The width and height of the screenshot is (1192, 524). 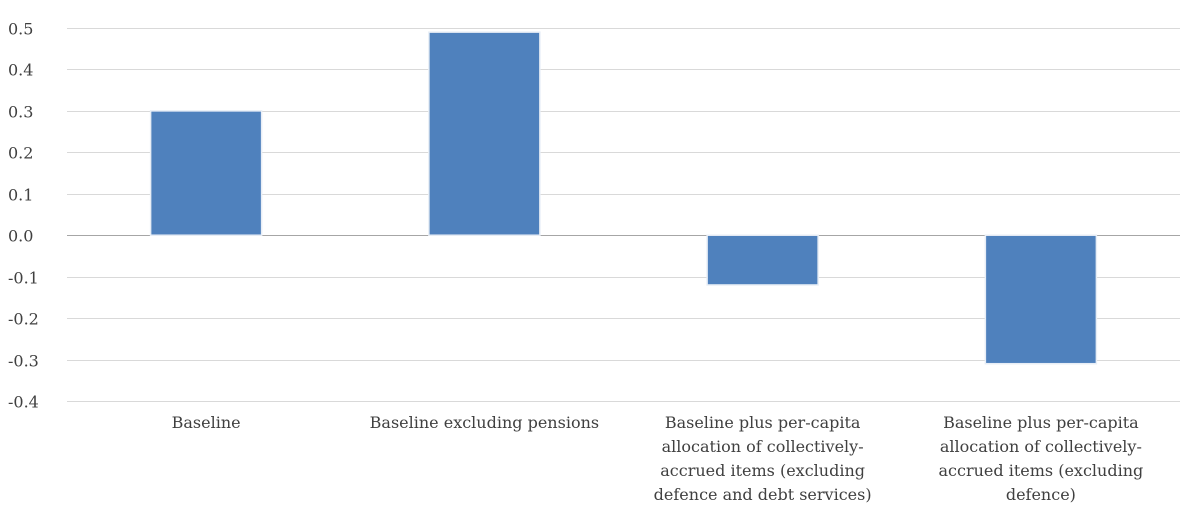 I want to click on y-axis-tick-labels: 0.5 0.4 0.3 0.2 0.1 0.0 -0.1 -0.2 -0.3 -0.4, so click(x=23, y=216).